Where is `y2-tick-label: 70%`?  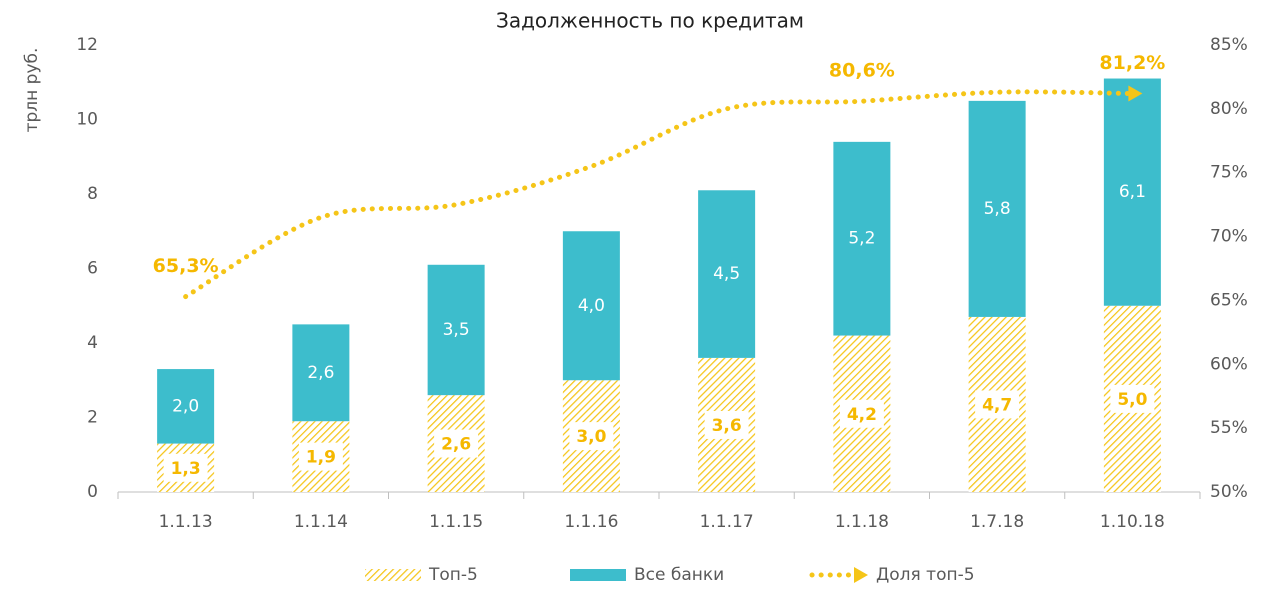 y2-tick-label: 70% is located at coordinates (1229, 237).